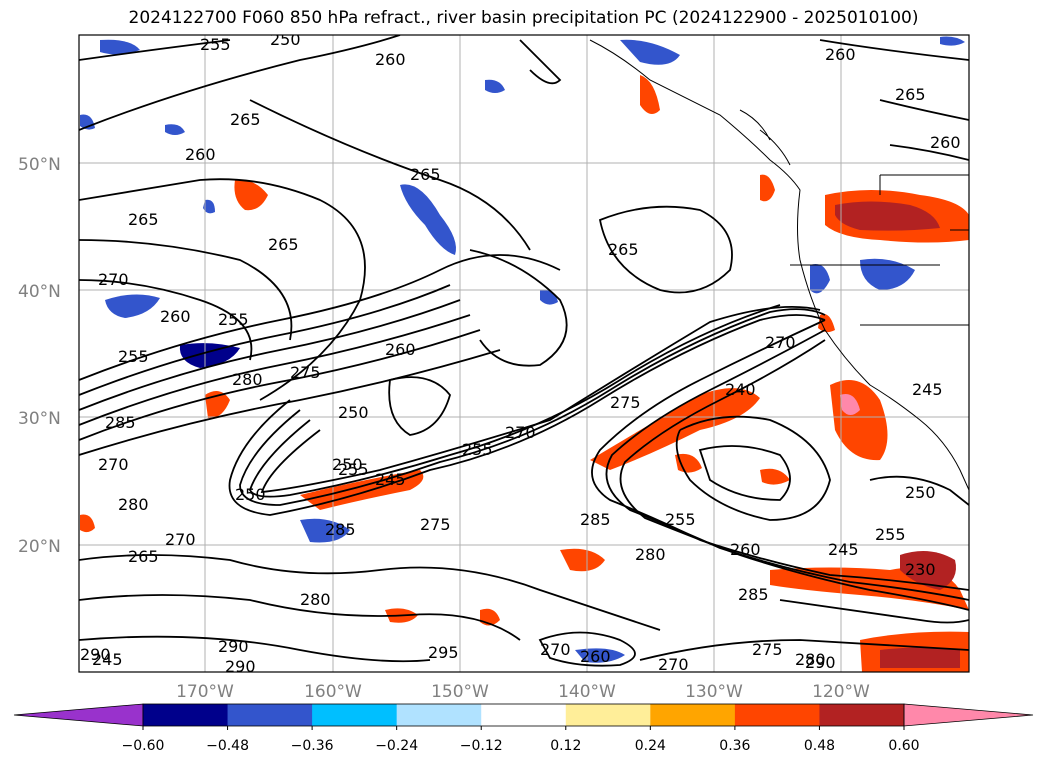  I want to click on contour-label: 230, so click(920, 569).